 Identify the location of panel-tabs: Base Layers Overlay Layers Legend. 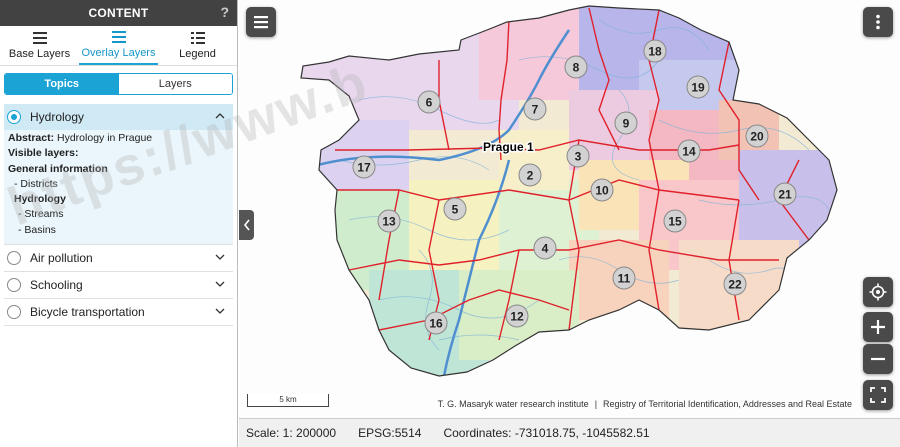
(118, 46).